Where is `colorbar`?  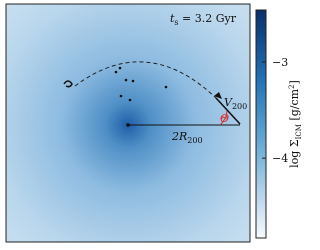
colorbar is located at coordinates (261, 124).